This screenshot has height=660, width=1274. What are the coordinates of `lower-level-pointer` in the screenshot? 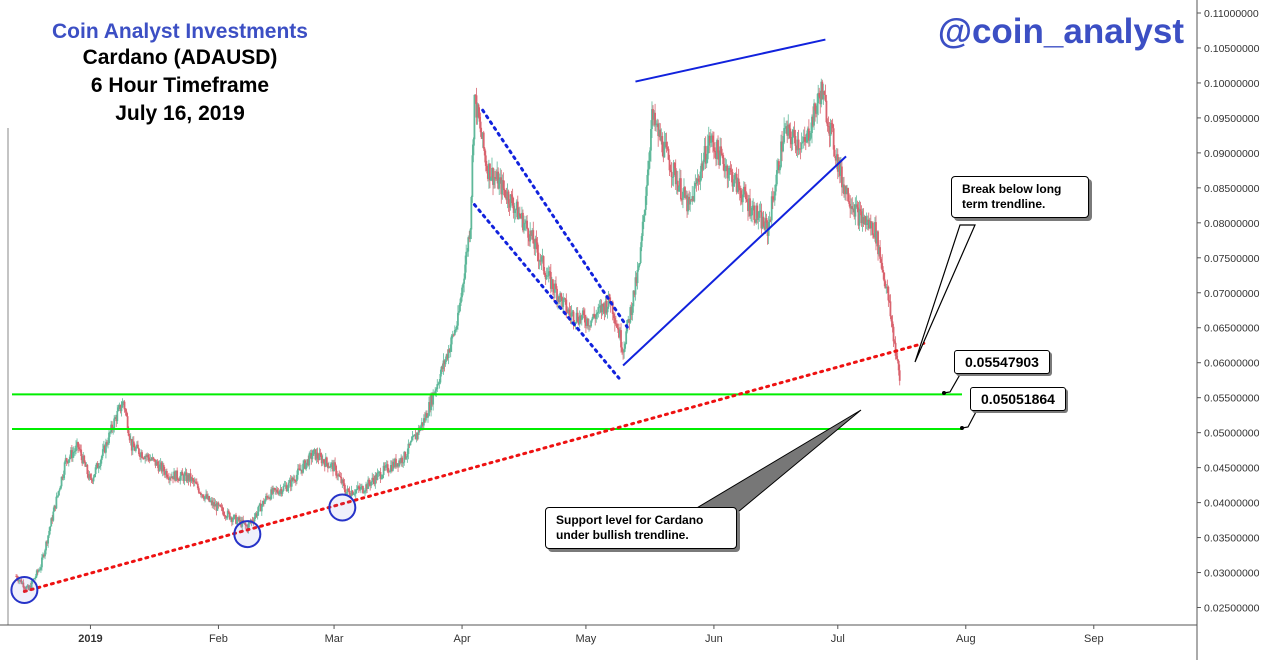 It's located at (970, 418).